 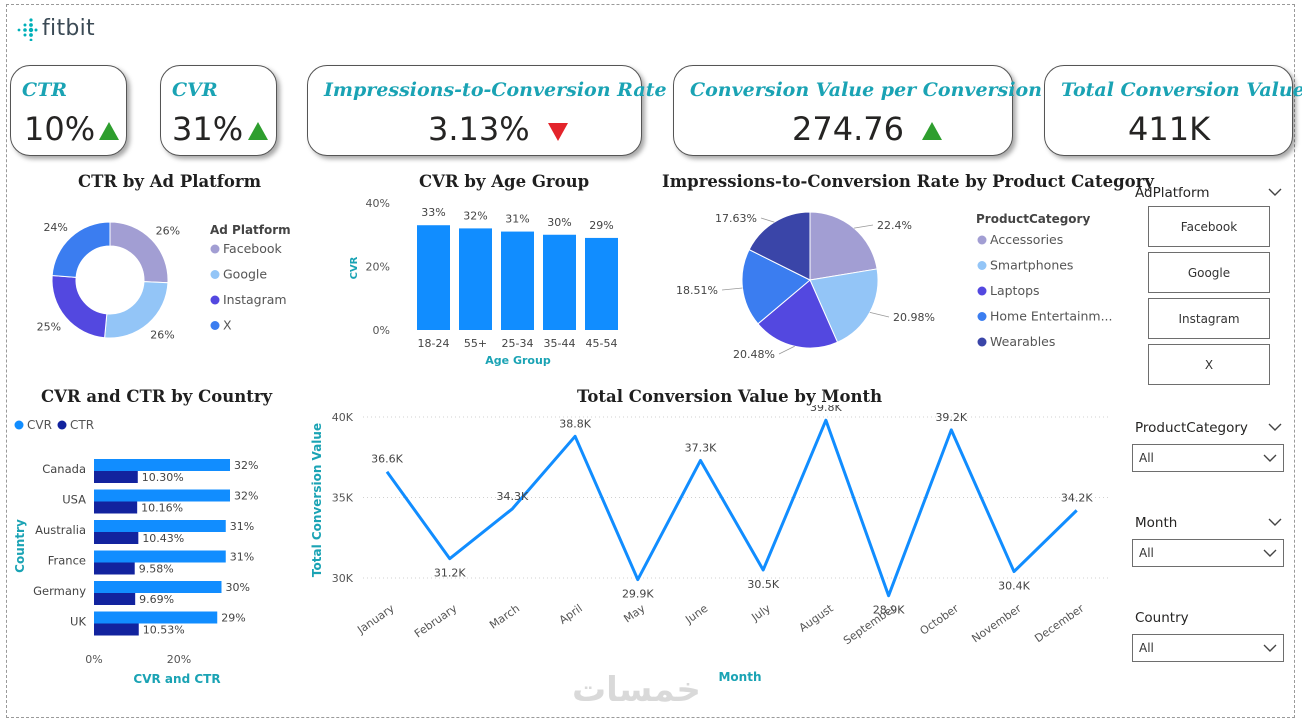 What do you see at coordinates (558, 132) in the screenshot?
I see `trend-down-icon` at bounding box center [558, 132].